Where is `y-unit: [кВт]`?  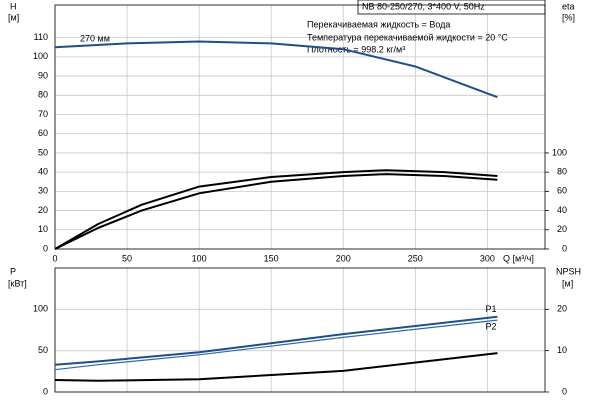 y-unit: [кВт] is located at coordinates (17, 283).